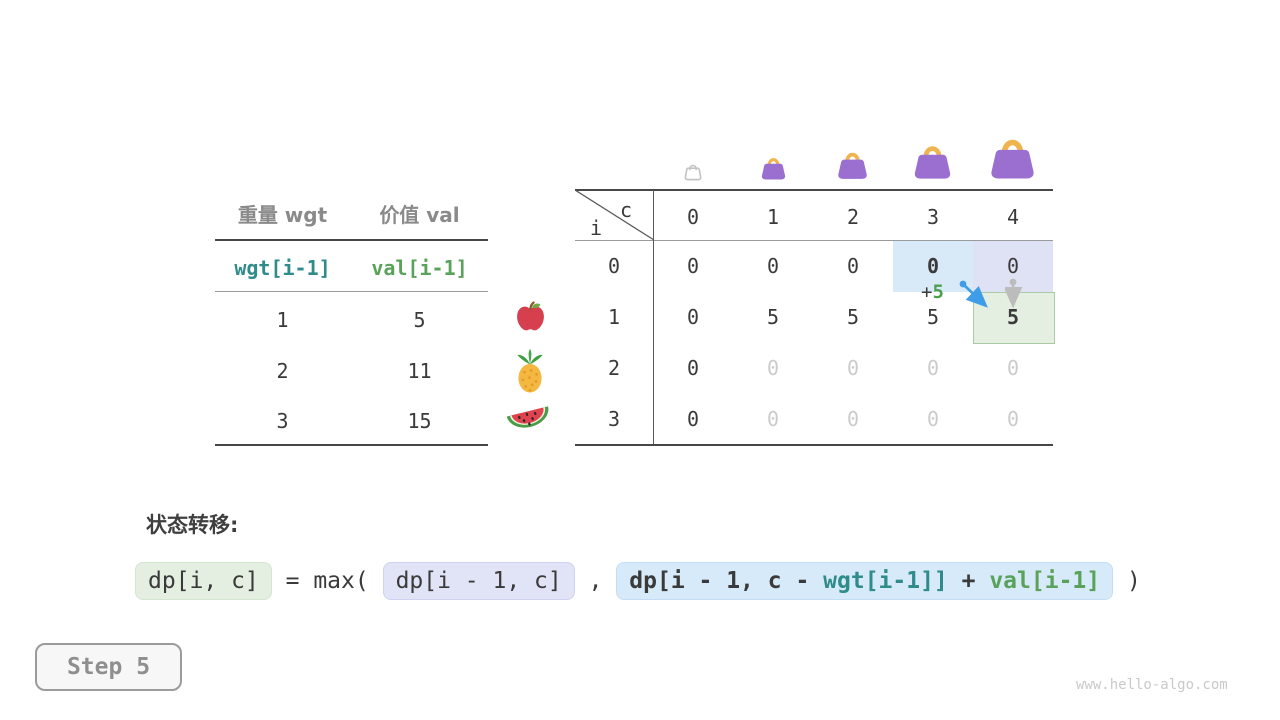 The image size is (1280, 720). I want to click on dp-table-line-vertical, so click(653, 317).